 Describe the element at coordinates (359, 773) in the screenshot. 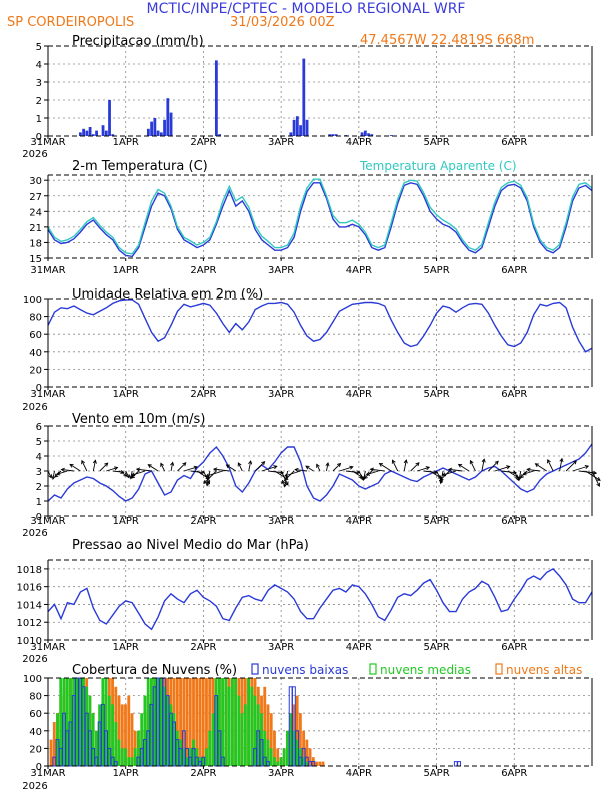

I see `xtick-label: 4APR` at that location.